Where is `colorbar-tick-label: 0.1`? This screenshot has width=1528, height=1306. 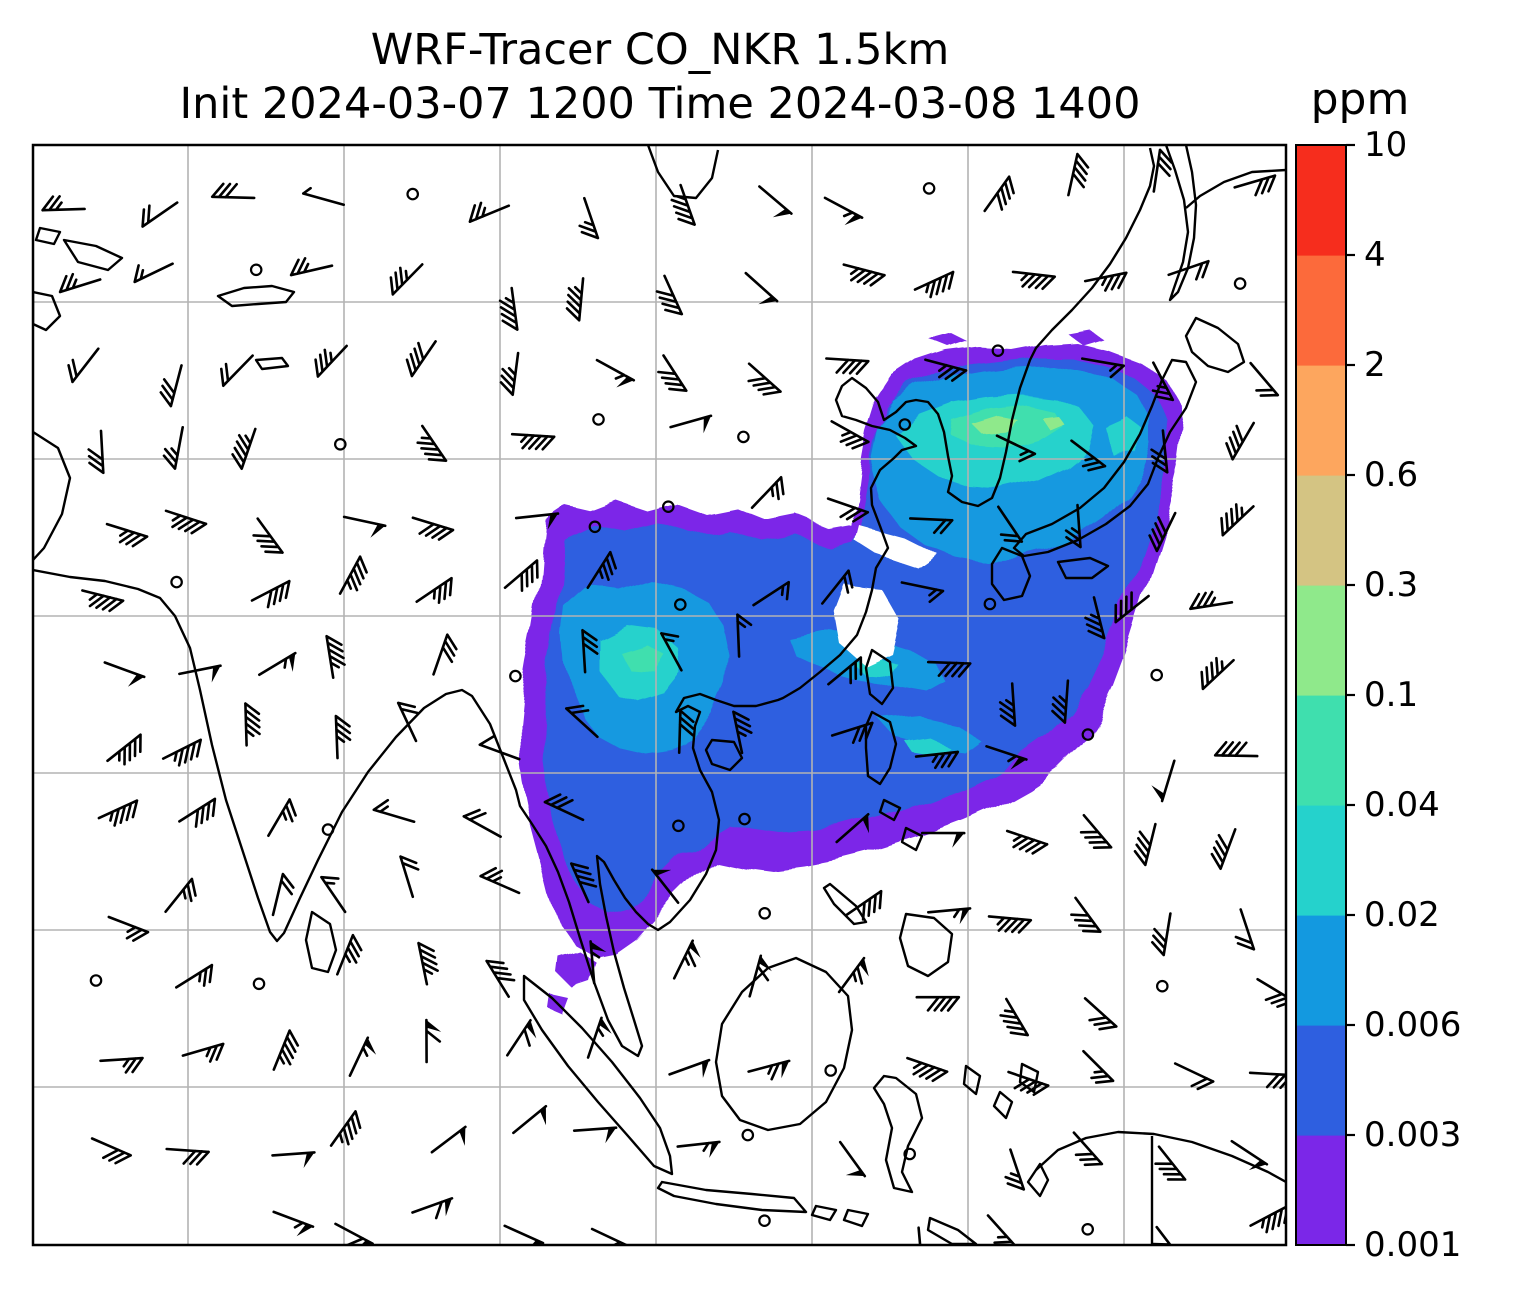 colorbar-tick-label: 0.1 is located at coordinates (1391, 695).